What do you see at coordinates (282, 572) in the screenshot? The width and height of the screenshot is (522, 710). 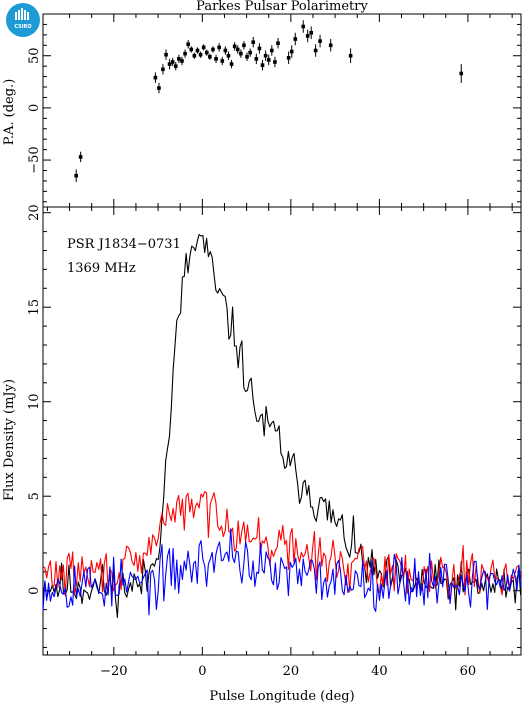 I see `flux-series-circular` at bounding box center [282, 572].